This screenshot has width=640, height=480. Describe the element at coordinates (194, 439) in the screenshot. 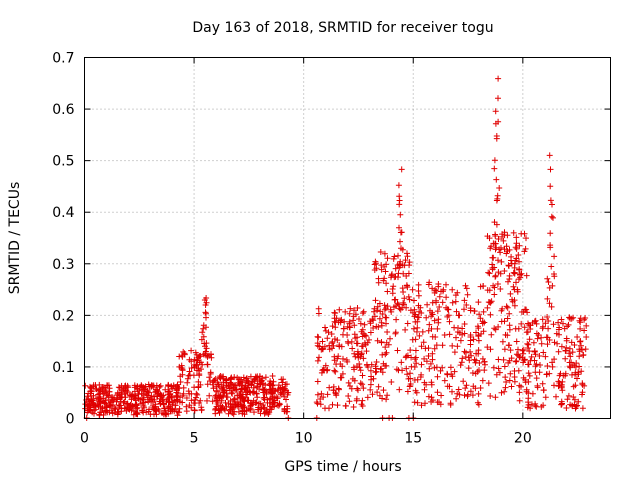

I see `x-tick-label: 5` at that location.